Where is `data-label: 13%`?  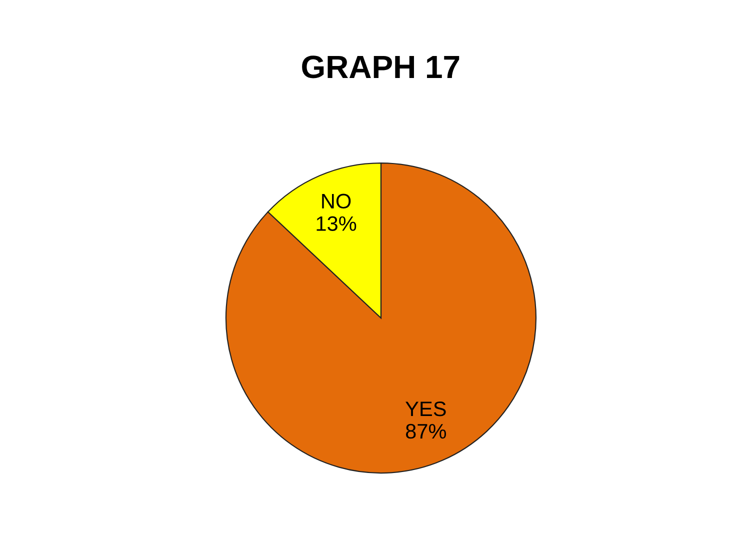
data-label: 13% is located at coordinates (336, 223).